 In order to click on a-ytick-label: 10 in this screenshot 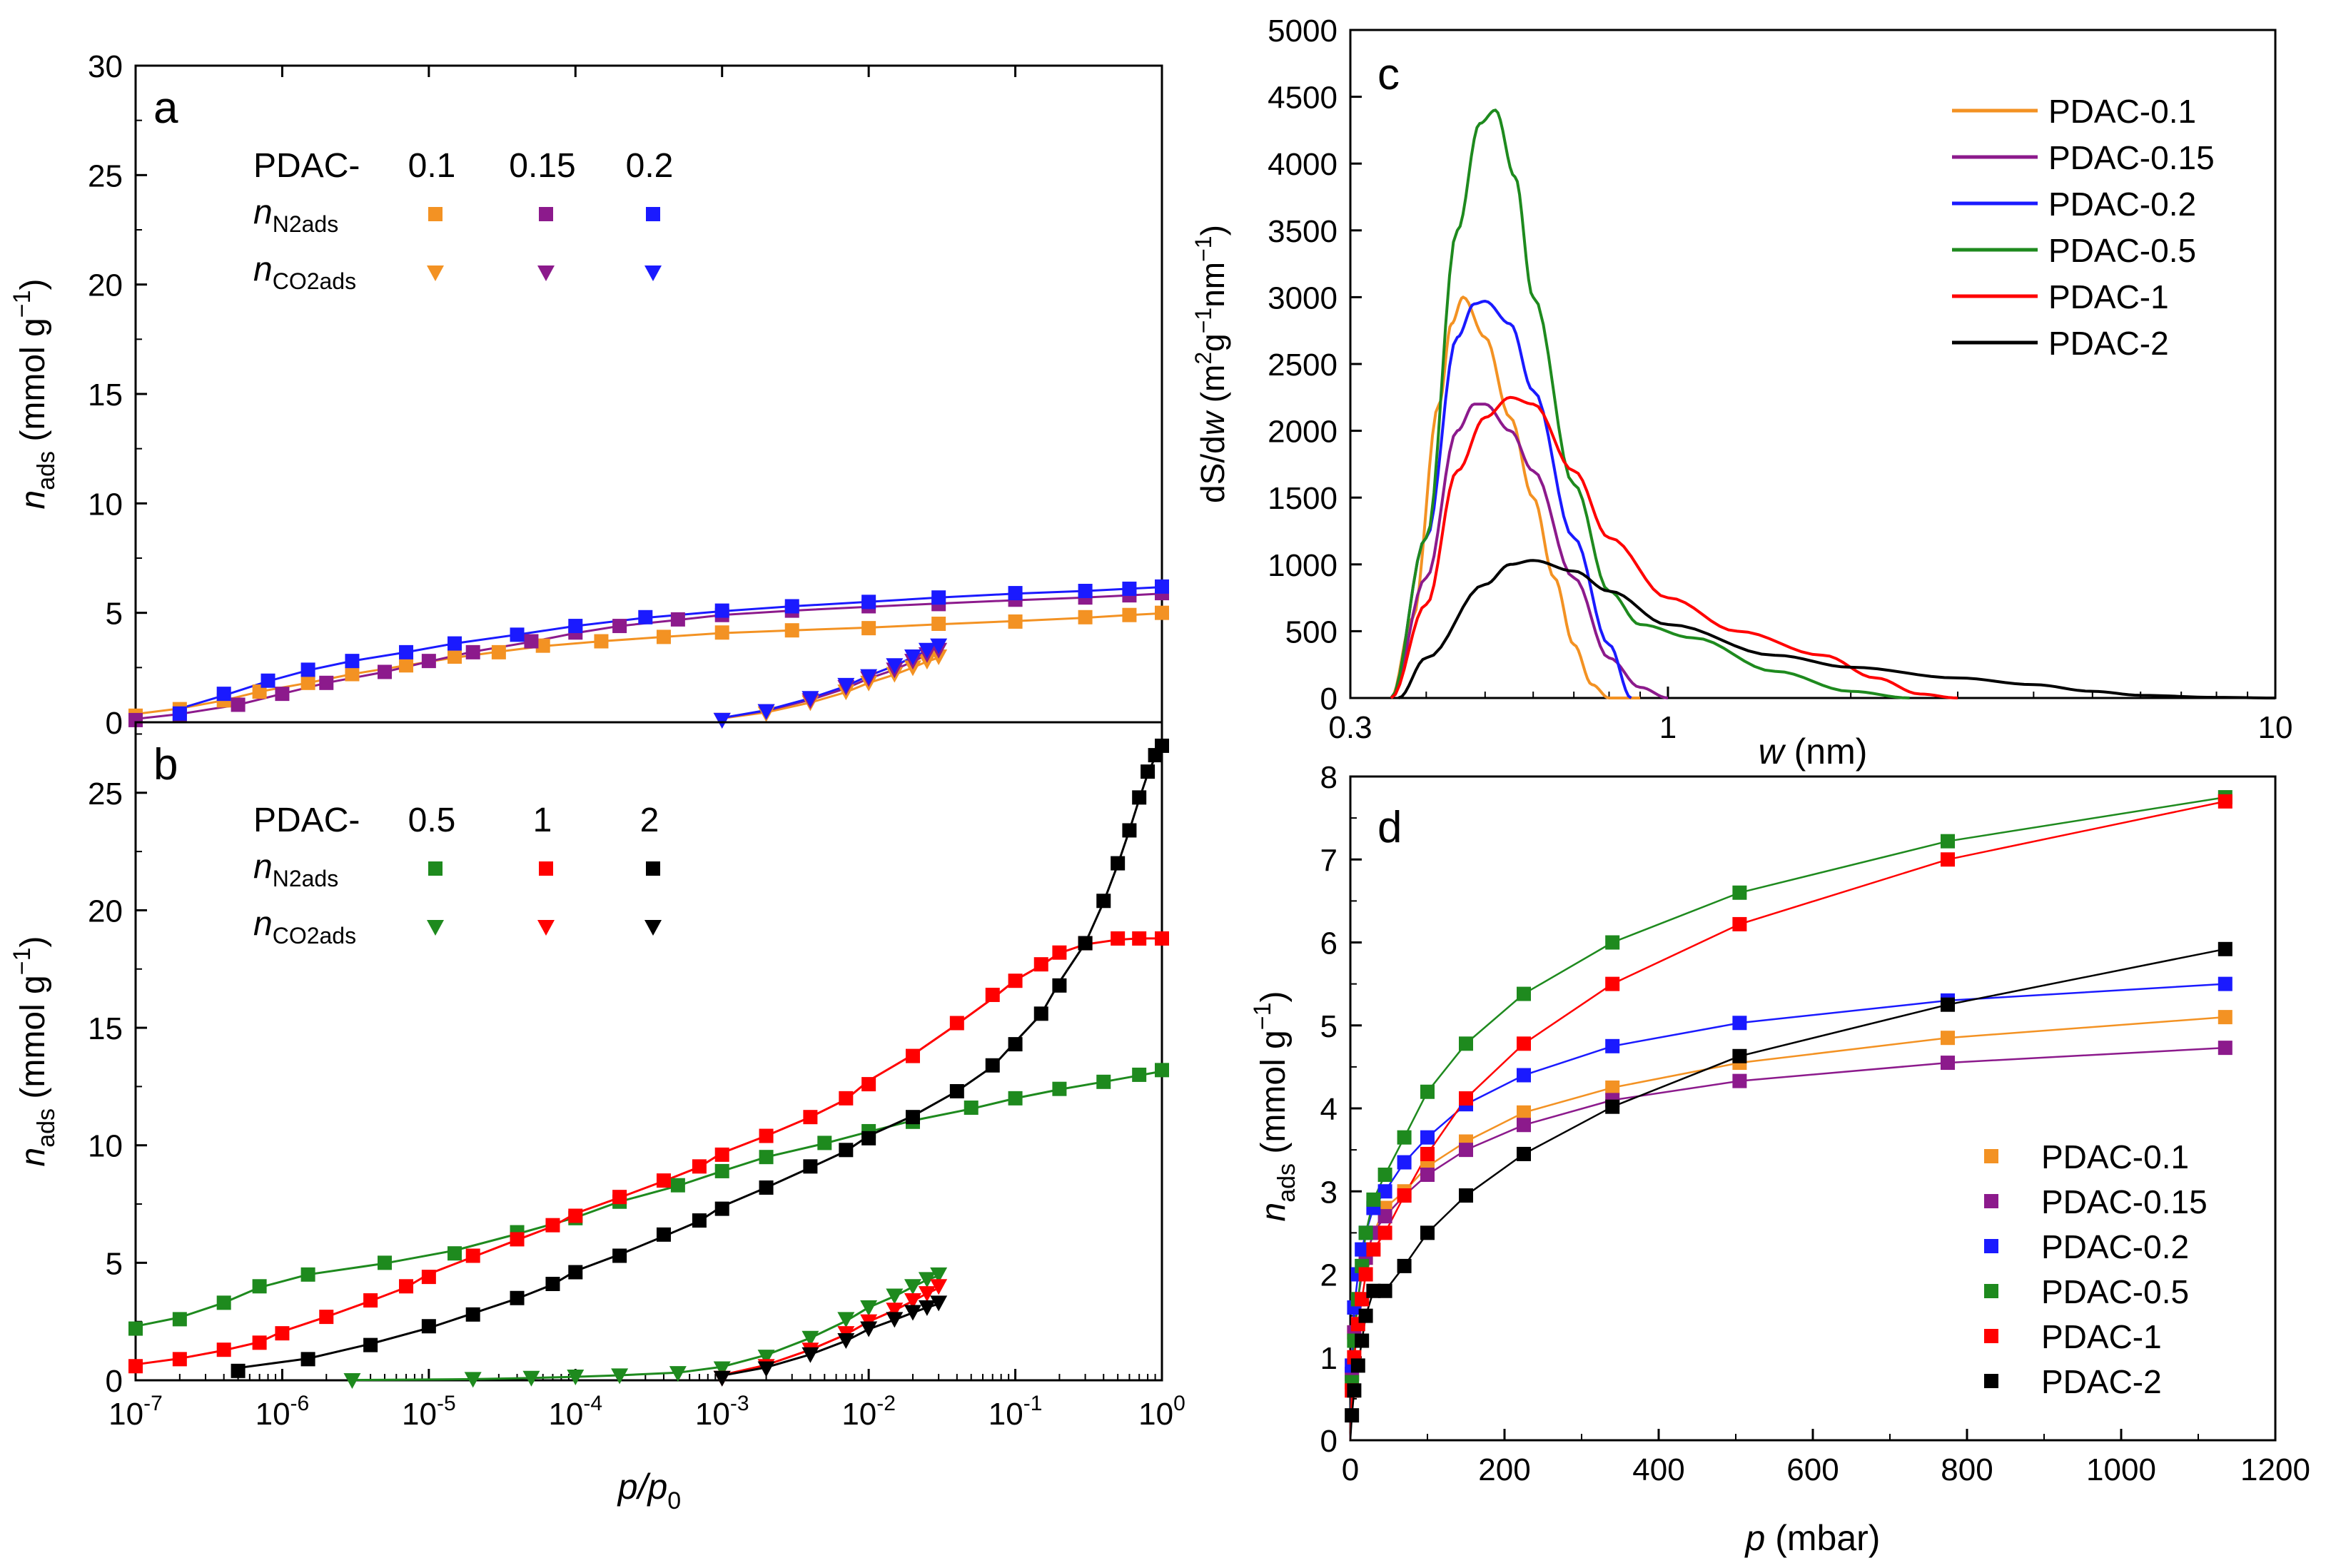, I will do `click(105, 504)`.